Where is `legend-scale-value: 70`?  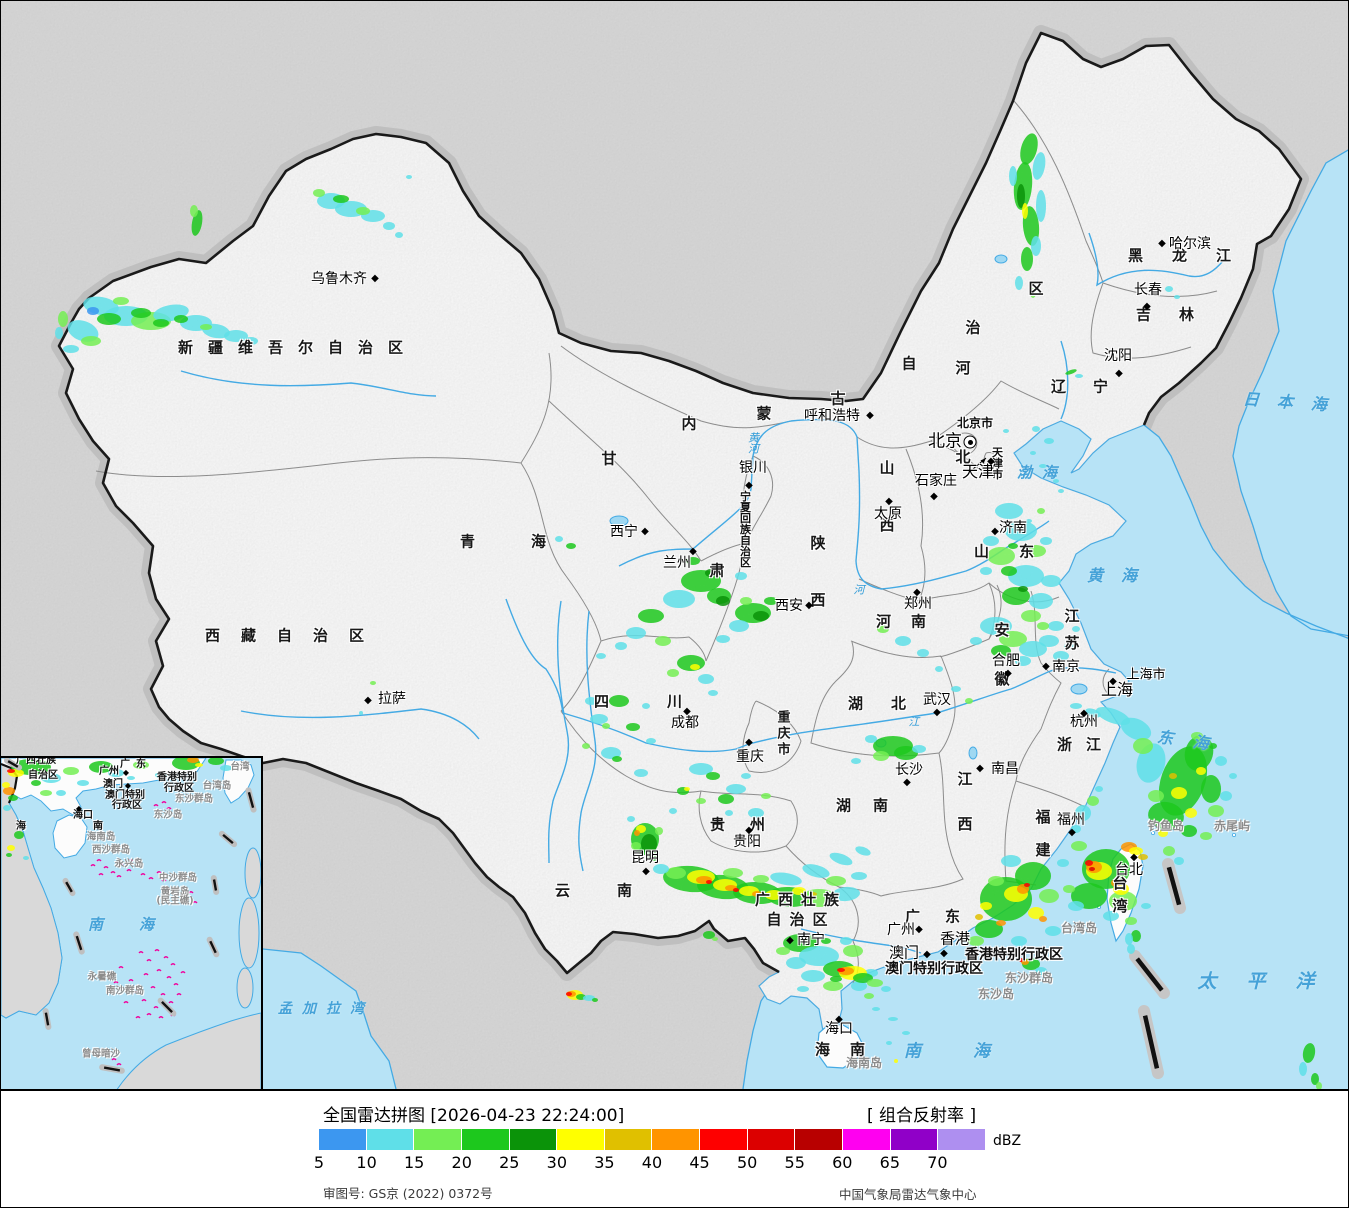 legend-scale-value: 70 is located at coordinates (937, 1162).